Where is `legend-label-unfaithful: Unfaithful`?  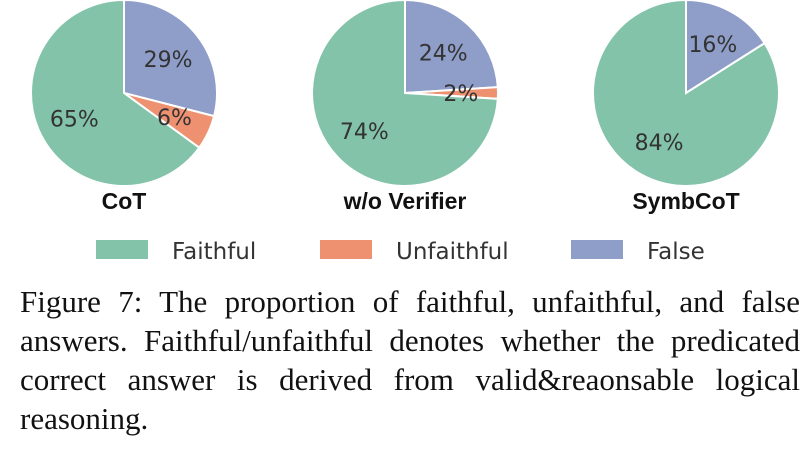
legend-label-unfaithful: Unfaithful is located at coordinates (452, 252).